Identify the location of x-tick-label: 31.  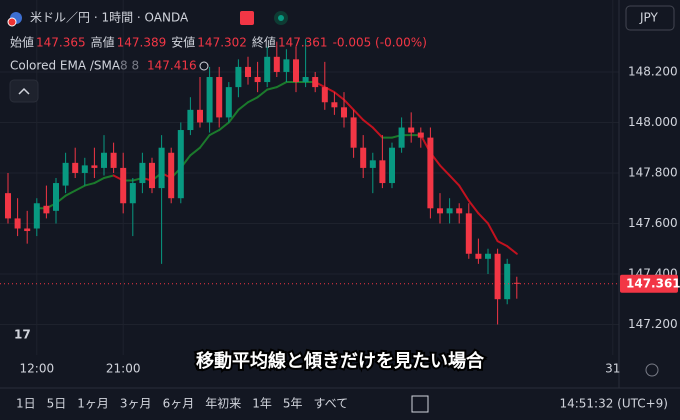
(612, 369).